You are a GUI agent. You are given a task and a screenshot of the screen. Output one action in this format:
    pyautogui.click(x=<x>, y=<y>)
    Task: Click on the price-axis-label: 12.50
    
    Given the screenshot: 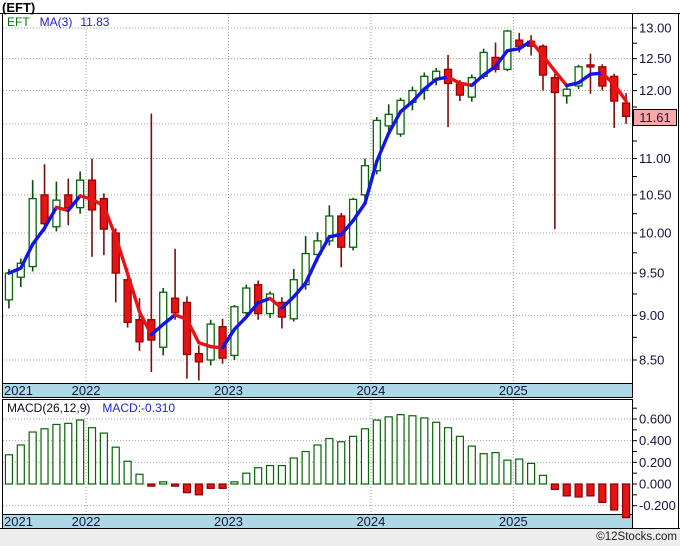 What is the action you would take?
    pyautogui.click(x=655, y=58)
    